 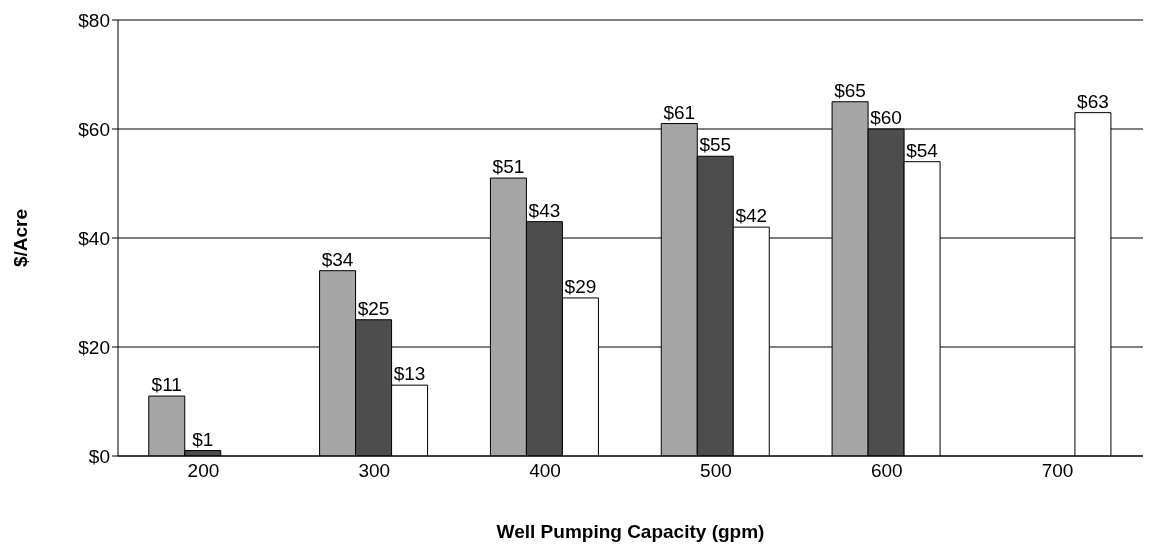 I want to click on x-tick-label: 400, so click(x=545, y=471).